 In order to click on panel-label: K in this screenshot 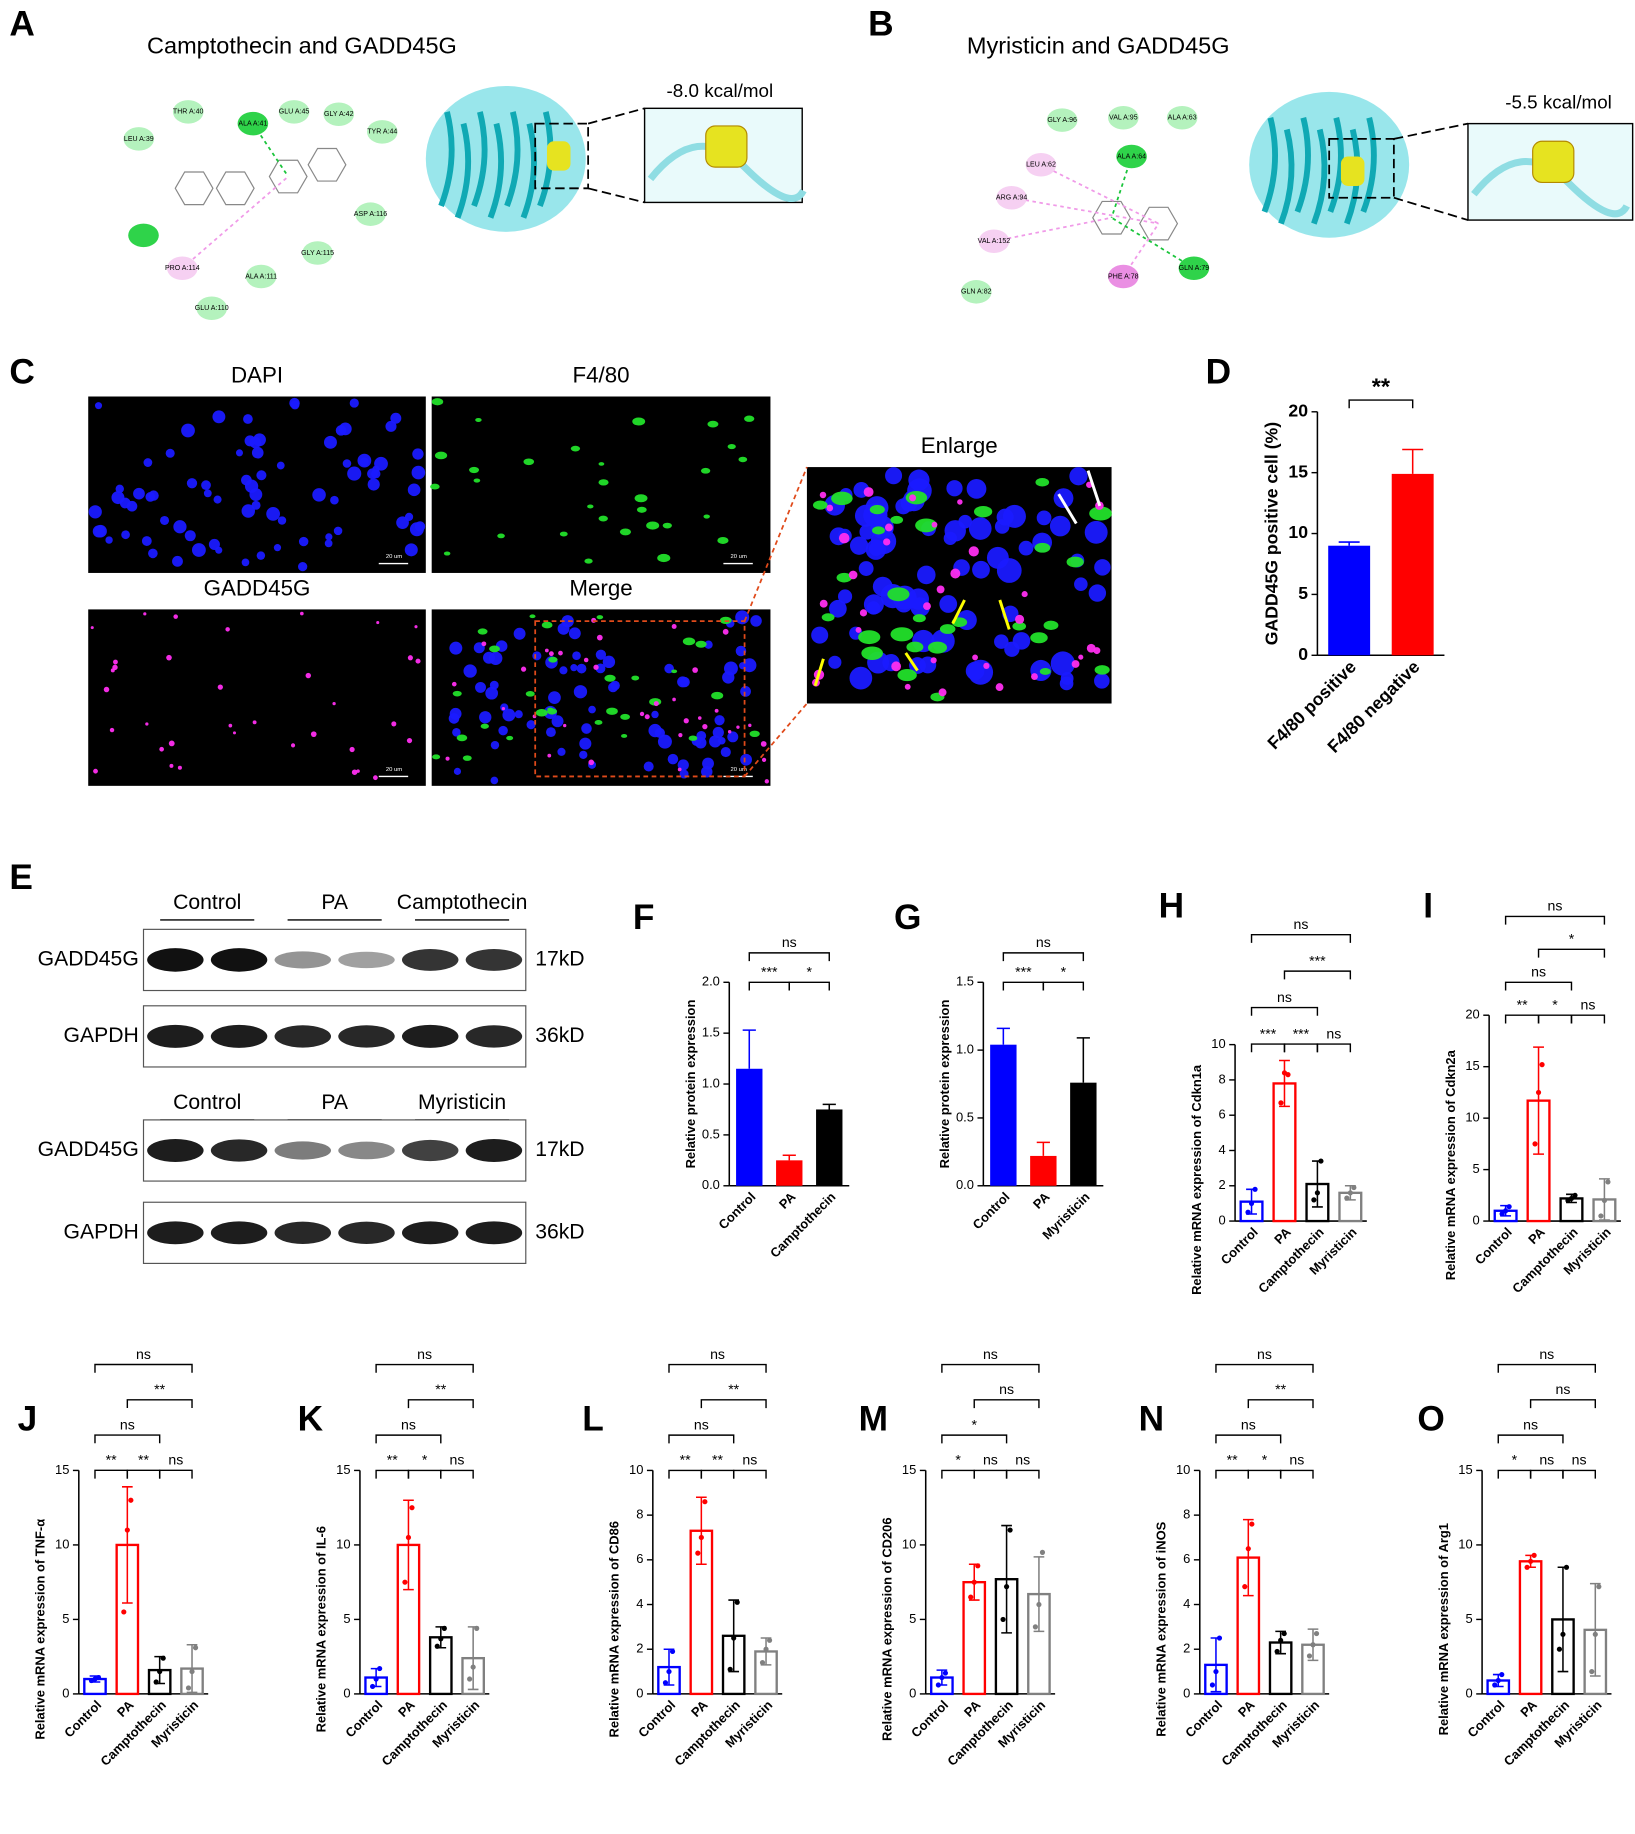, I will do `click(311, 1418)`.